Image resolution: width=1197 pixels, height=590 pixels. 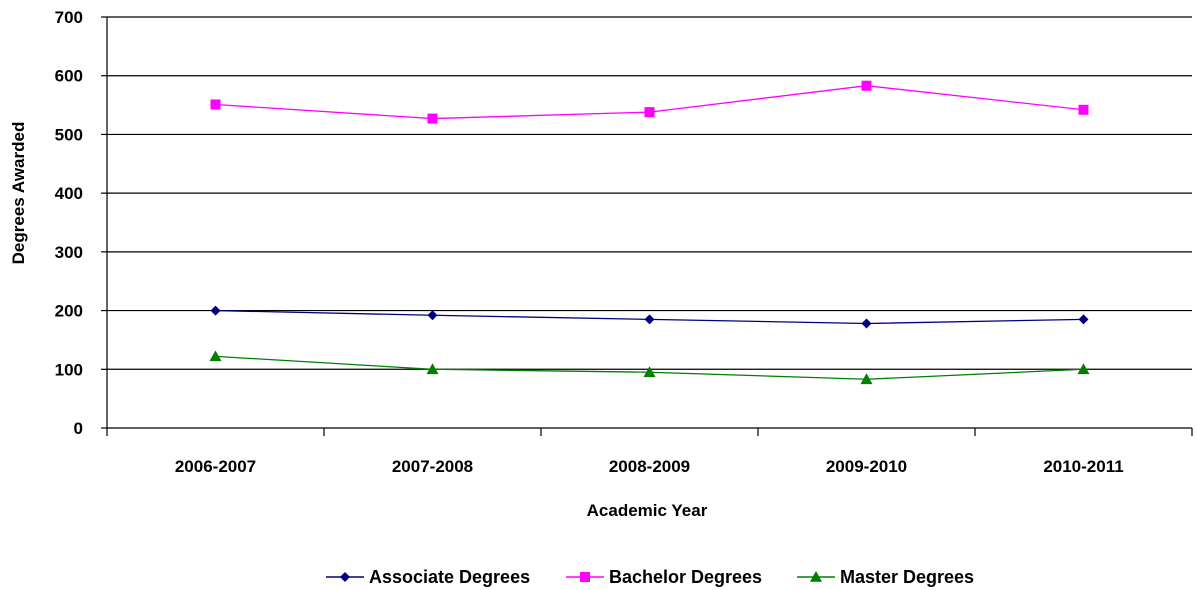 I want to click on legend-label-master-degrees: Master Degrees, so click(x=907, y=577).